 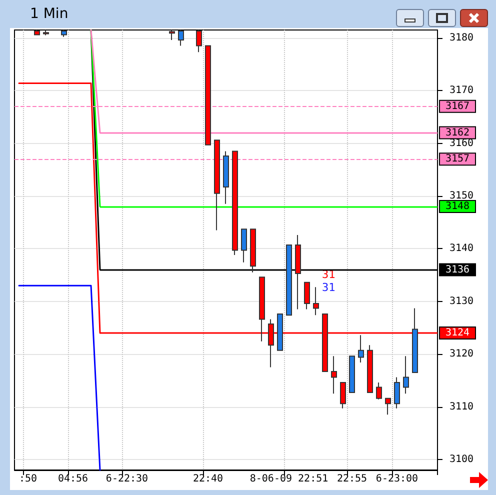 I want to click on ref-line-label: 3167, so click(x=457, y=106).